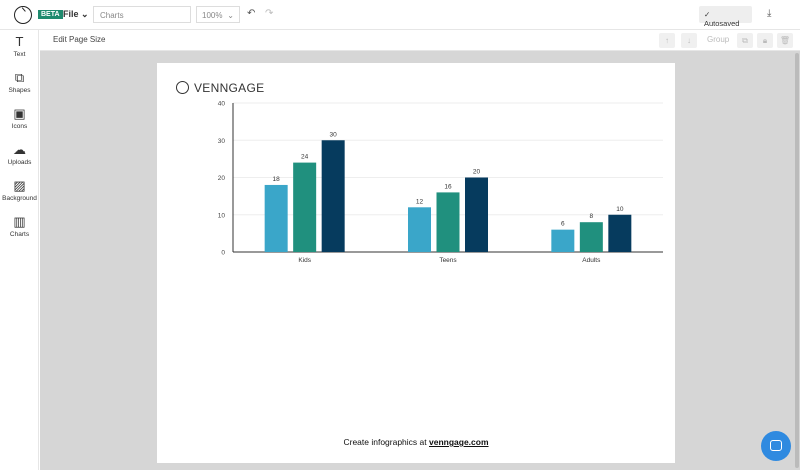  What do you see at coordinates (19, 54) in the screenshot?
I see `sidebar-label: Text` at bounding box center [19, 54].